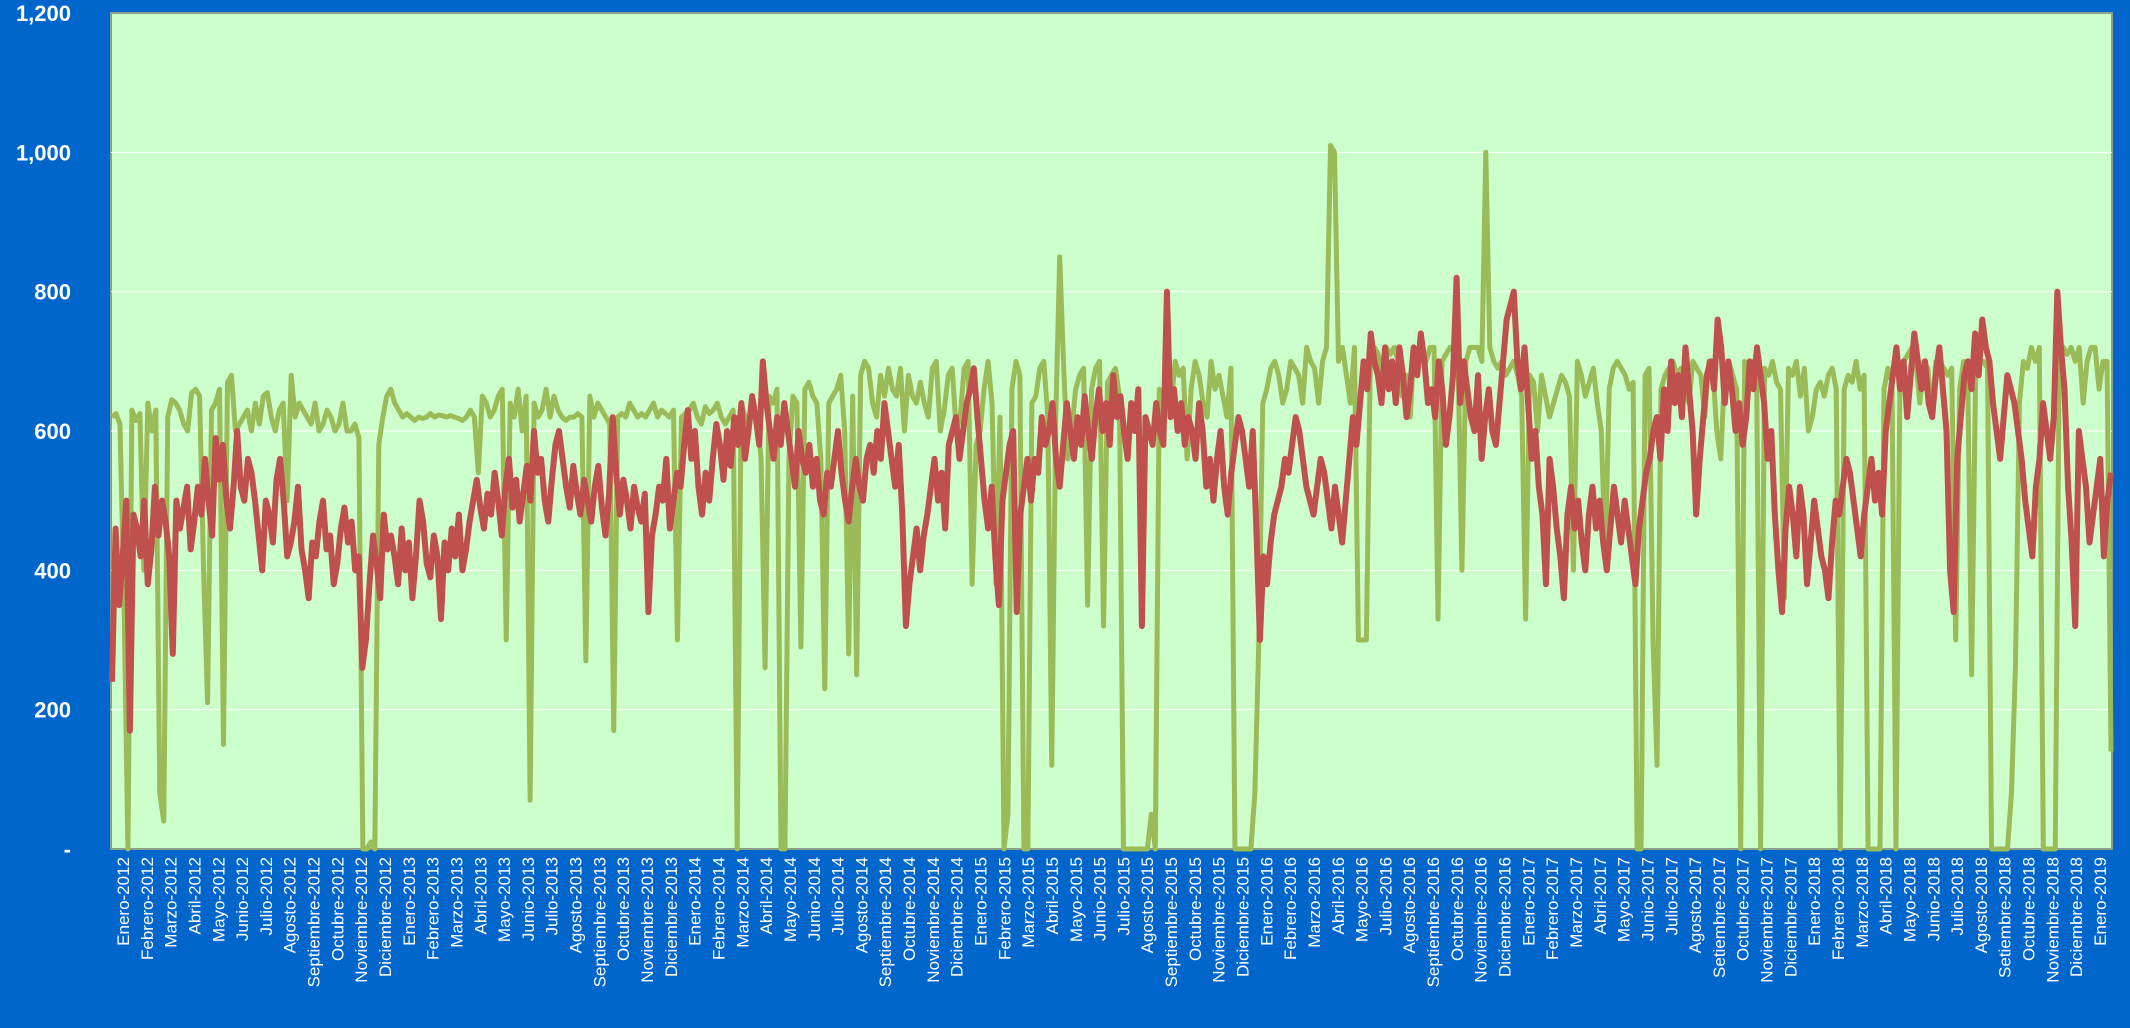 This screenshot has width=2130, height=1028. What do you see at coordinates (695, 901) in the screenshot?
I see `x-tick-label: Enero-2014` at bounding box center [695, 901].